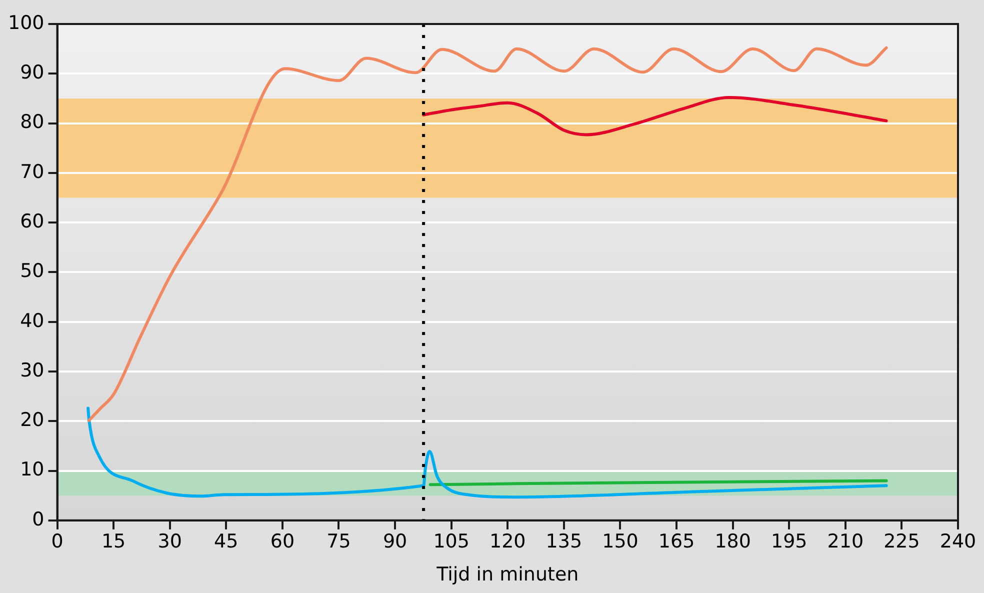  Describe the element at coordinates (676, 541) in the screenshot. I see `x-tick-label: 165` at that location.